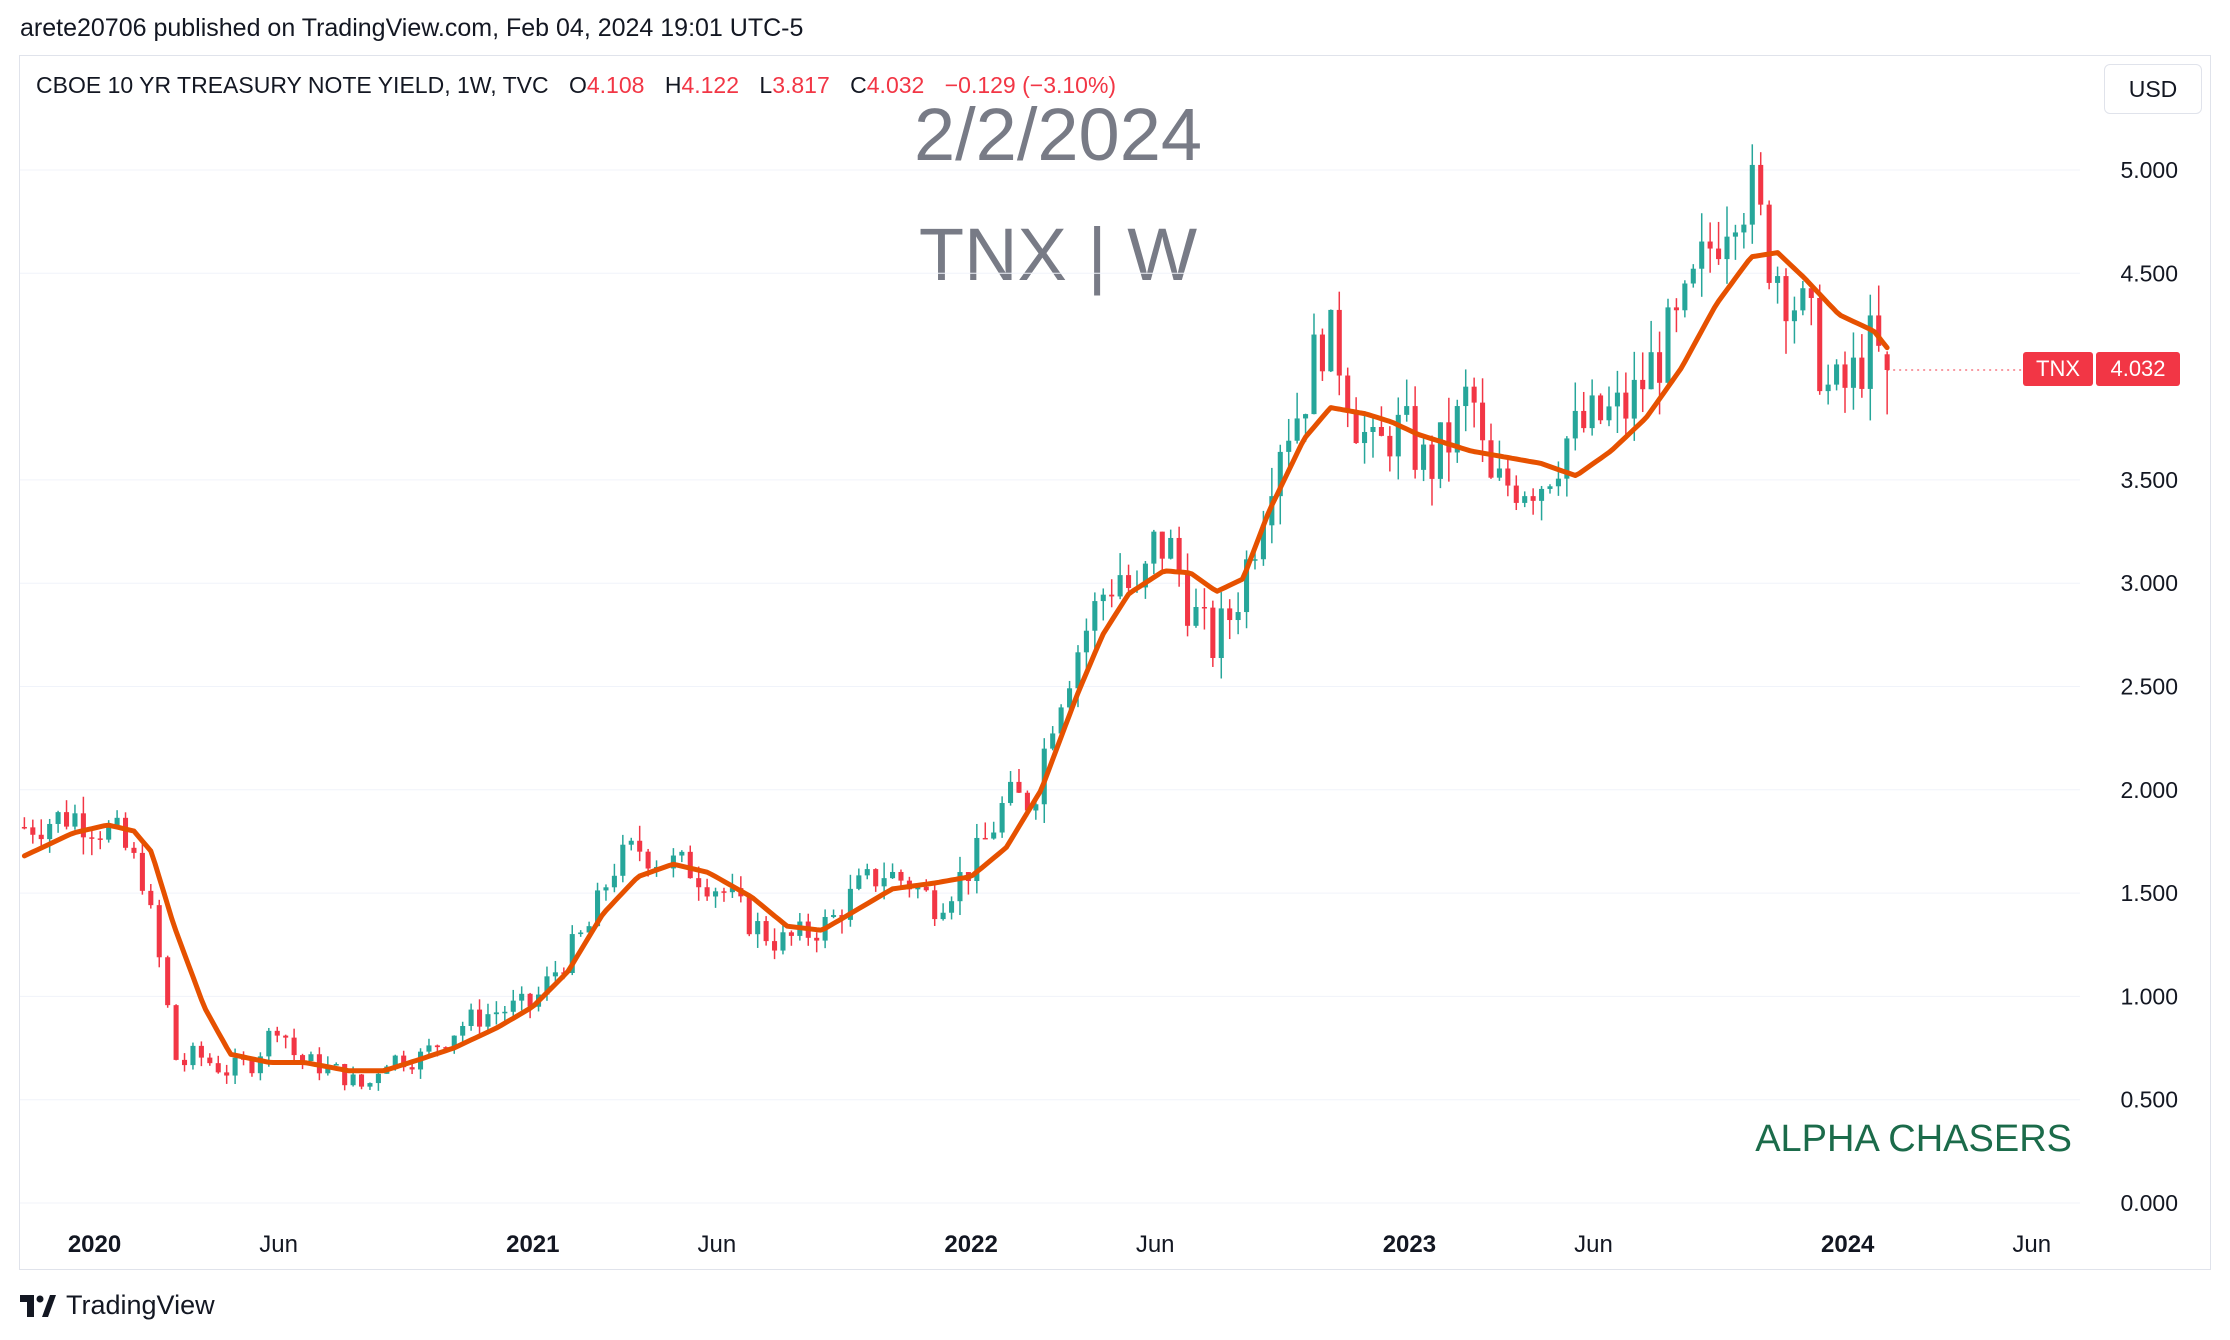  I want to click on y-tick-label: 2.500, so click(2149, 687).